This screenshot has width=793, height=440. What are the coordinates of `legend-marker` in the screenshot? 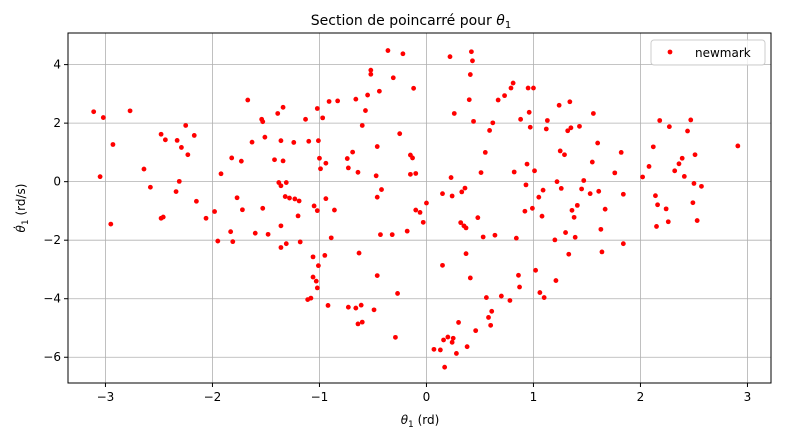 It's located at (670, 52).